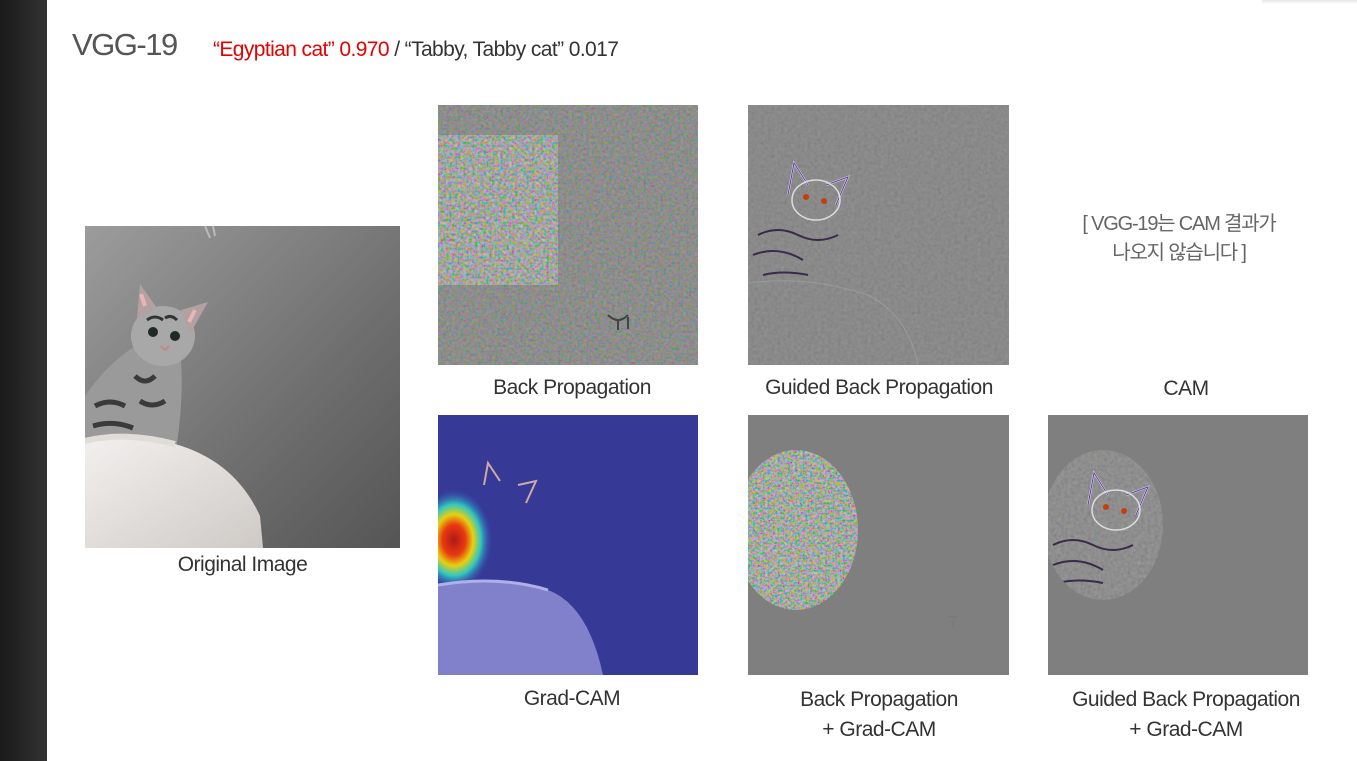 The width and height of the screenshot is (1357, 761). I want to click on top-prediction: “Egyptian cat” 0.970, so click(301, 49).